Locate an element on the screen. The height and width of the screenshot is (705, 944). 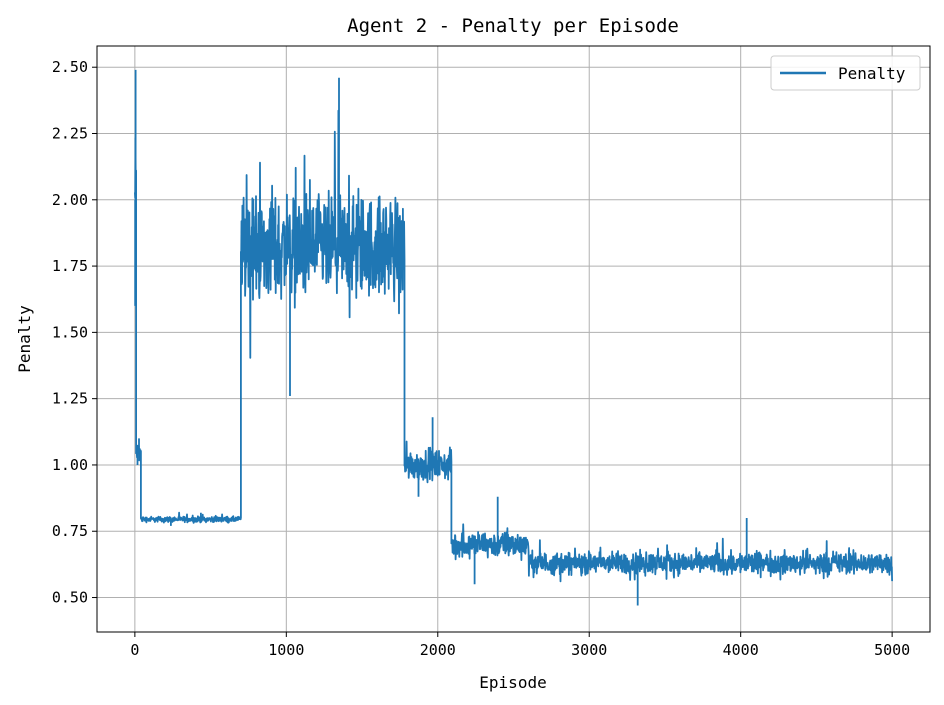
x-tick-label: 4000 is located at coordinates (741, 650).